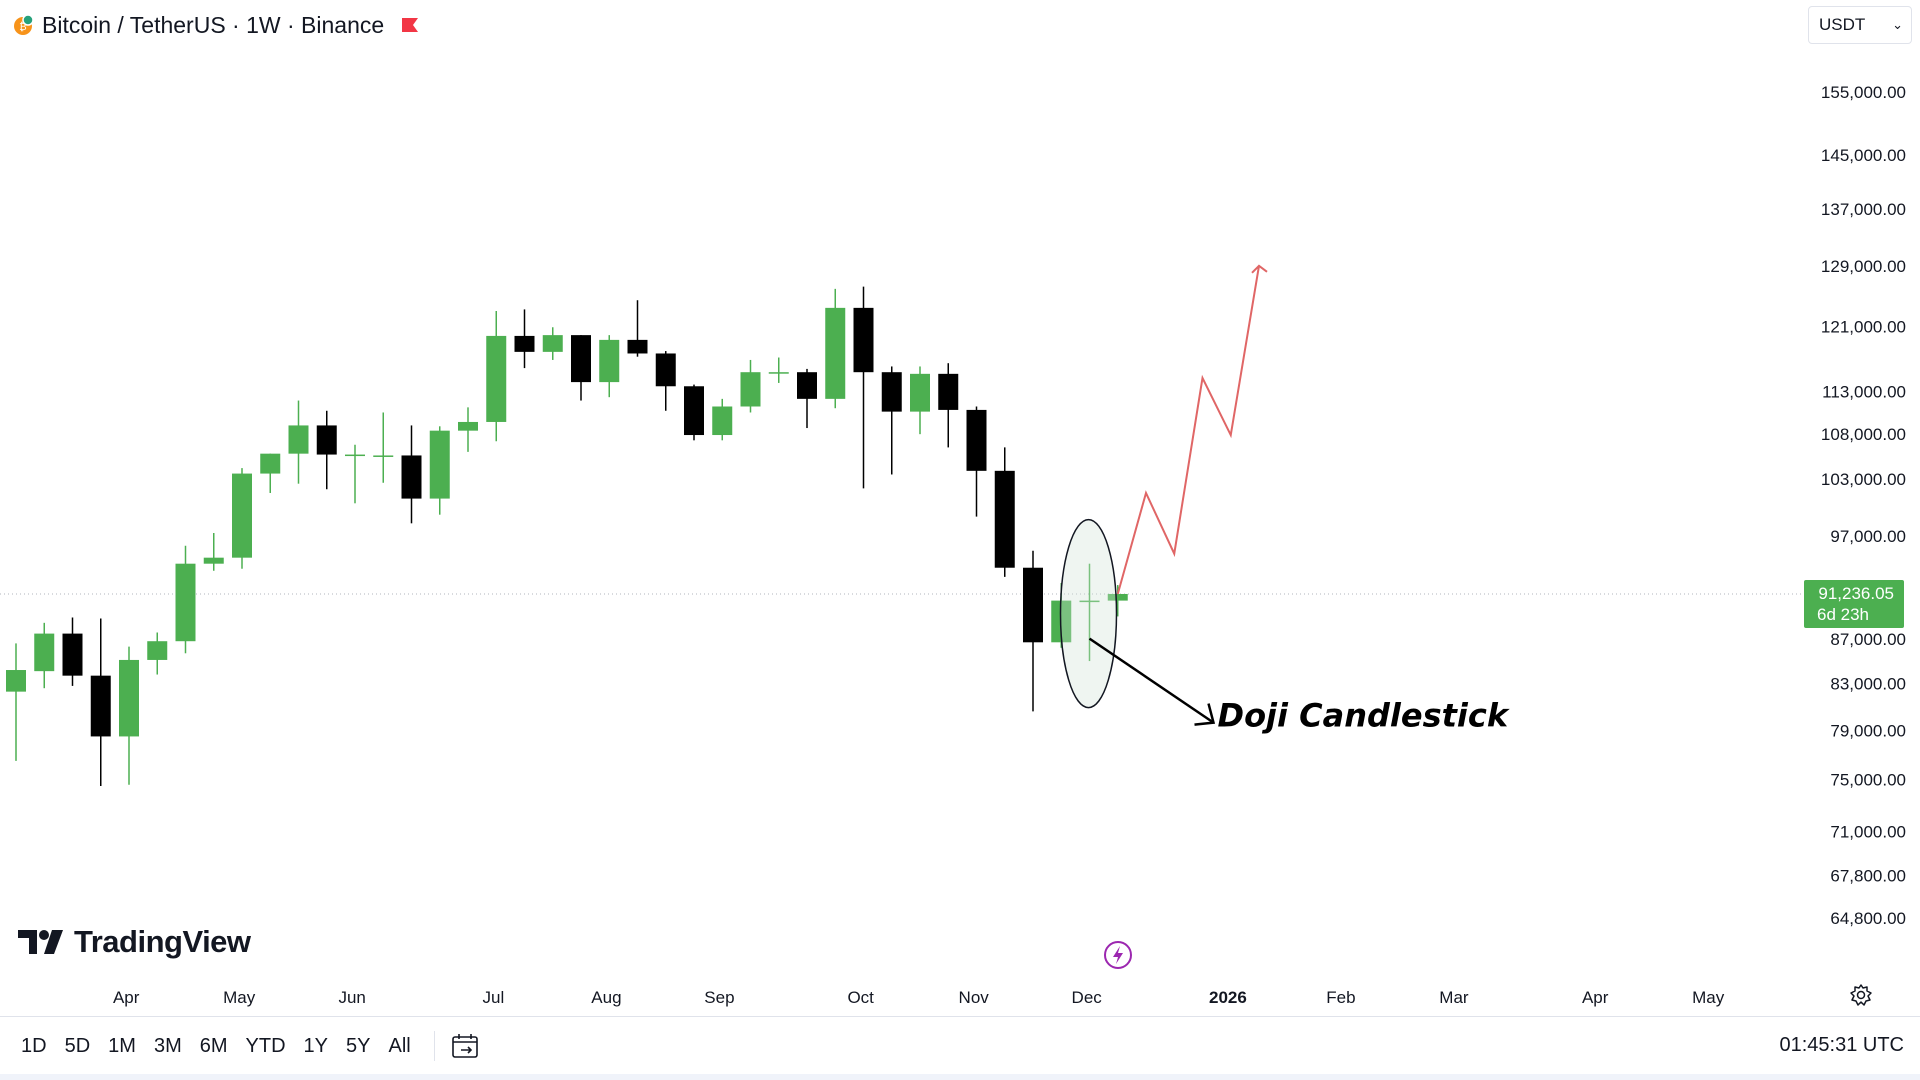 The width and height of the screenshot is (1920, 1080). I want to click on symbol-header: ₿ Bitcoin / TetherUS · 1W · Binance, so click(216, 25).